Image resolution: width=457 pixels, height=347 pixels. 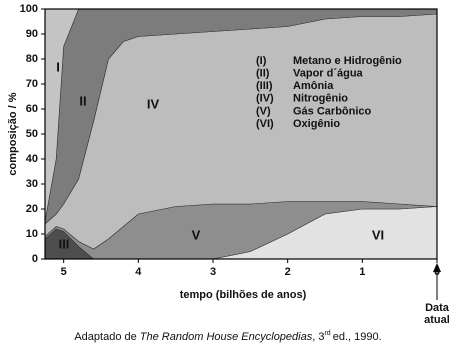 I want to click on legend-key: (IV), so click(x=265, y=99).